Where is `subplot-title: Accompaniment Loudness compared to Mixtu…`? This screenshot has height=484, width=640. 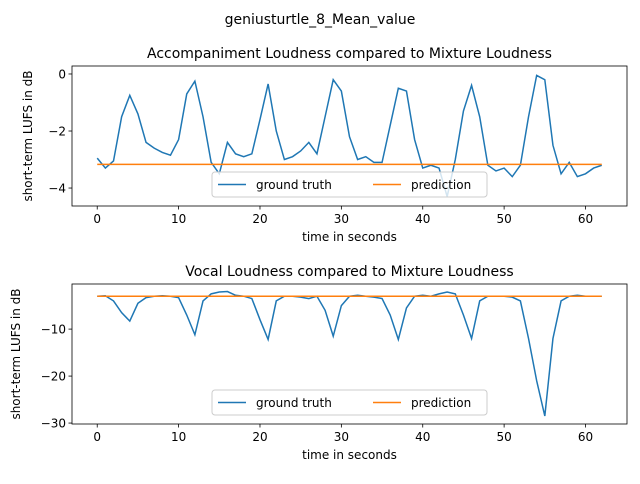
subplot-title: Accompaniment Loudness compared to Mixtu… is located at coordinates (349, 54).